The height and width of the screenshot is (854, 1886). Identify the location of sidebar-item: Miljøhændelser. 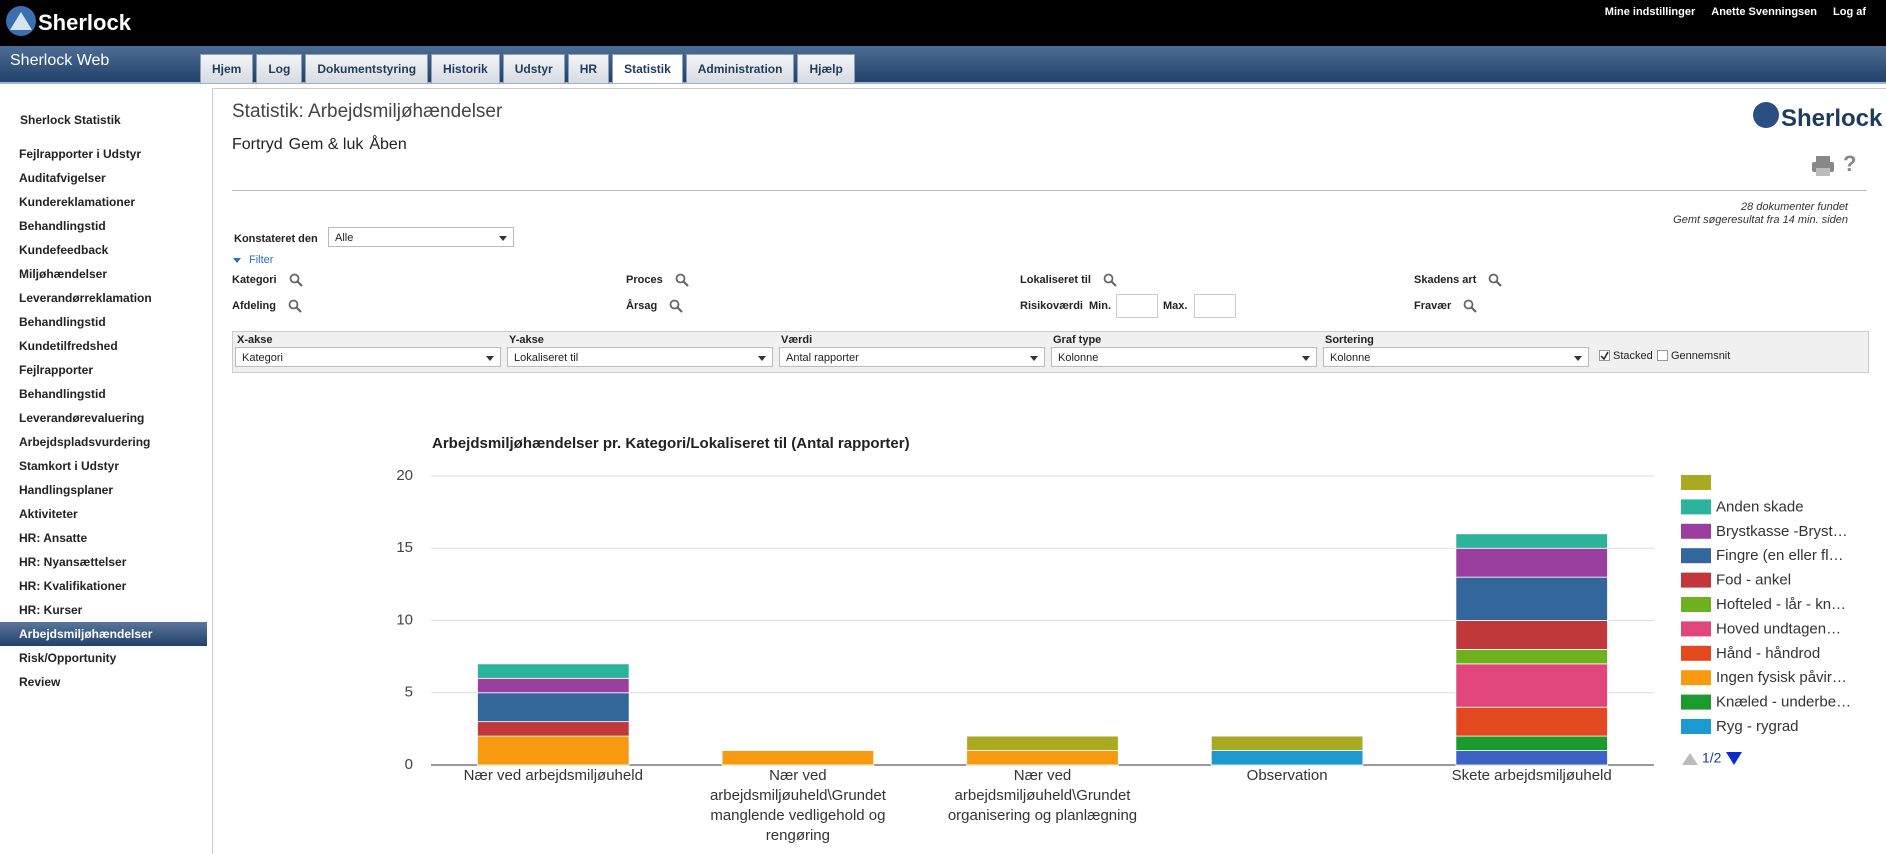
(63, 274).